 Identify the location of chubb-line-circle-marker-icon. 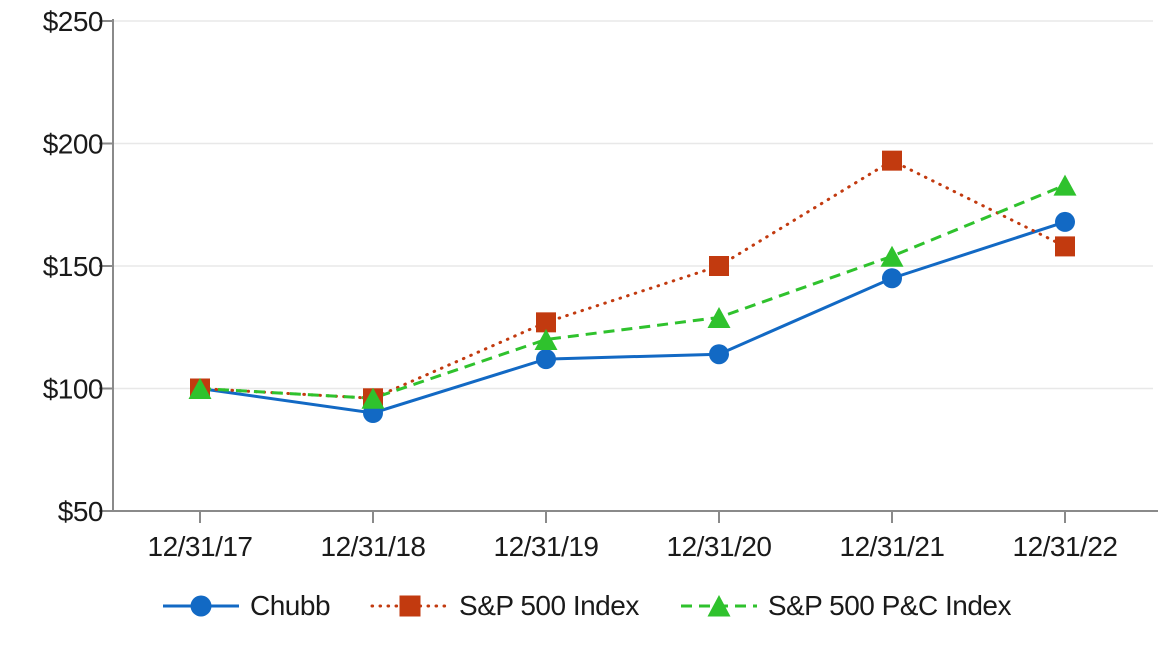
(201, 606).